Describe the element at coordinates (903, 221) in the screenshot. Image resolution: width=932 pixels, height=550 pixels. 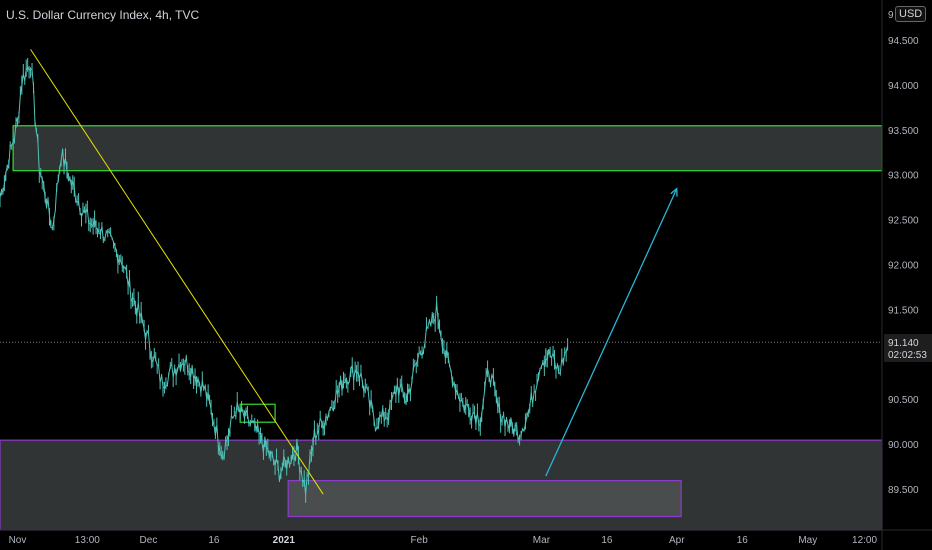
I see `price-tick-label: 92.500` at that location.